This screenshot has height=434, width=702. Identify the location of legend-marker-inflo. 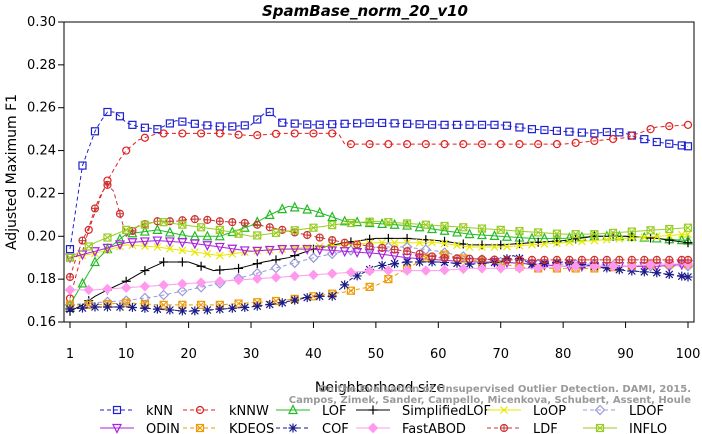
(600, 428).